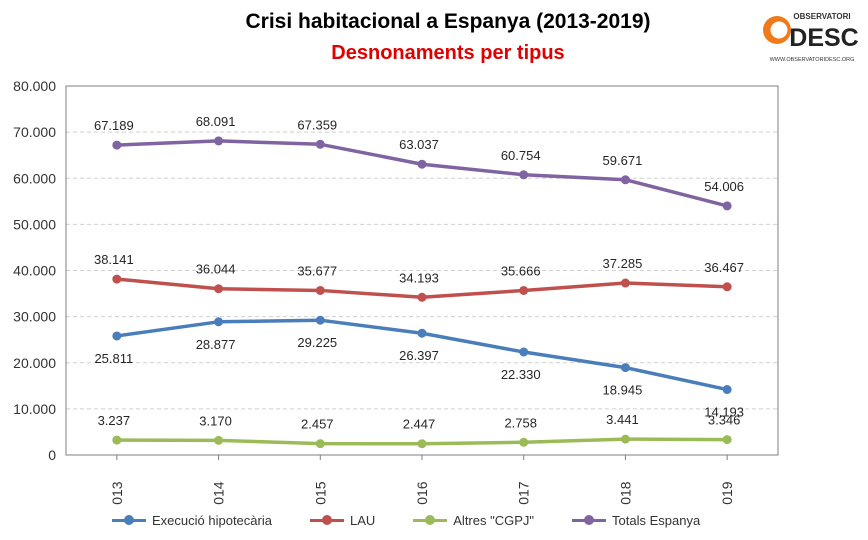 Image resolution: width=868 pixels, height=540 pixels. Describe the element at coordinates (317, 342) in the screenshot. I see `data-label: 29.225` at that location.